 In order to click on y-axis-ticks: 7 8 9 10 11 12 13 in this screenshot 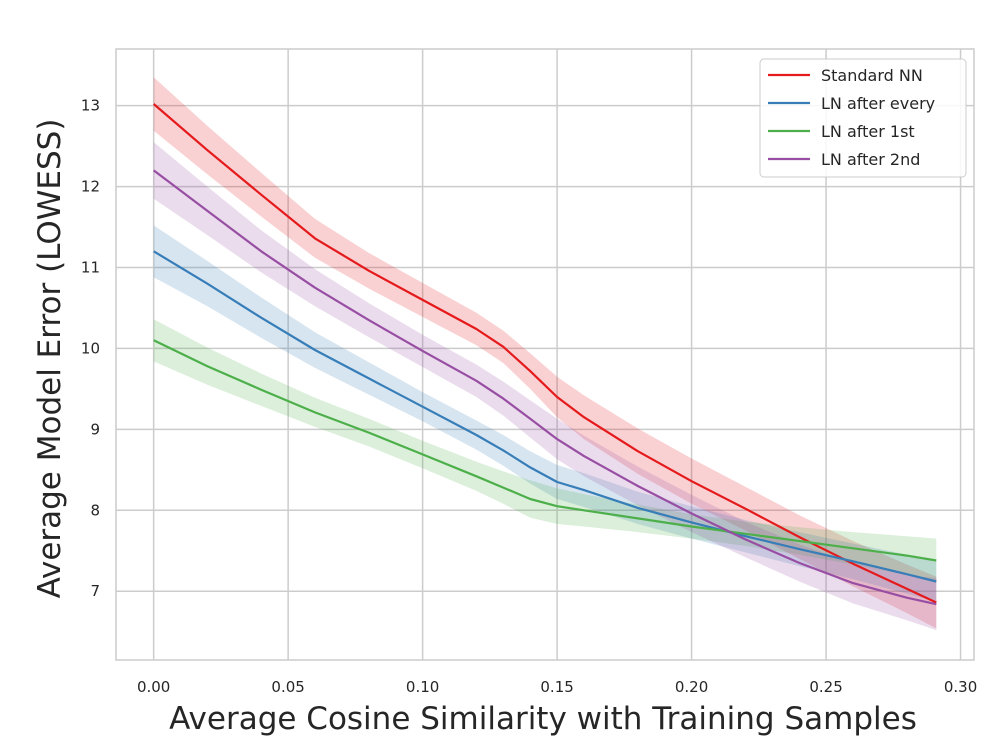, I will do `click(90, 349)`.